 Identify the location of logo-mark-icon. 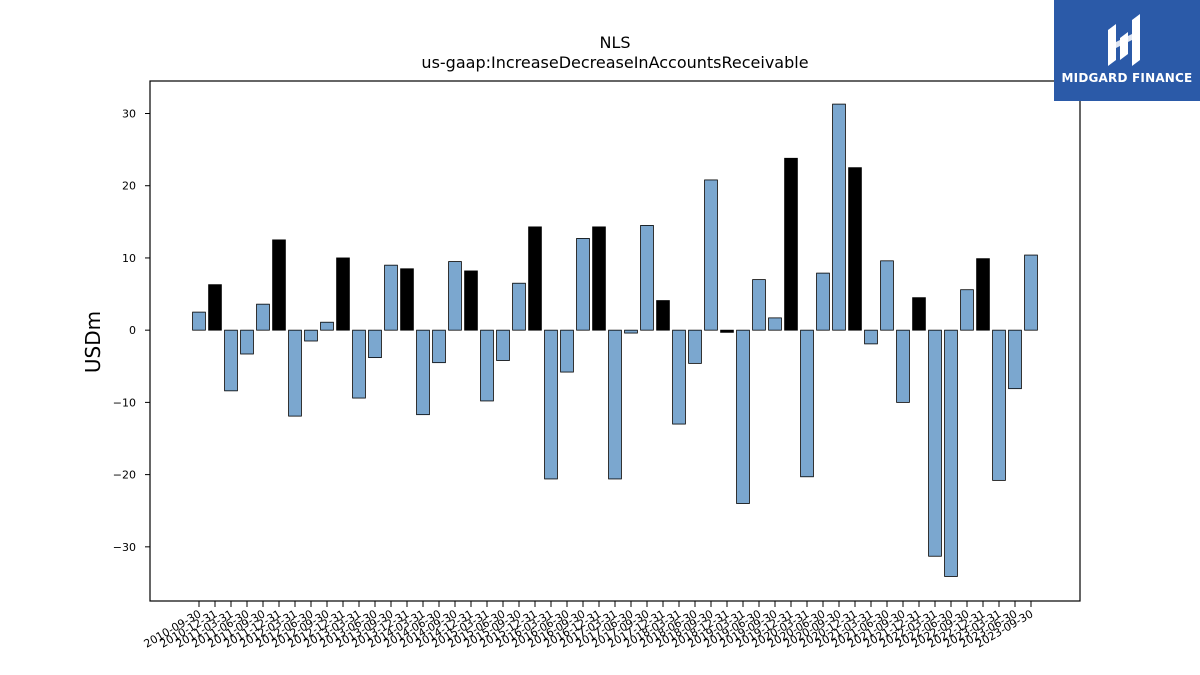
(1124, 40).